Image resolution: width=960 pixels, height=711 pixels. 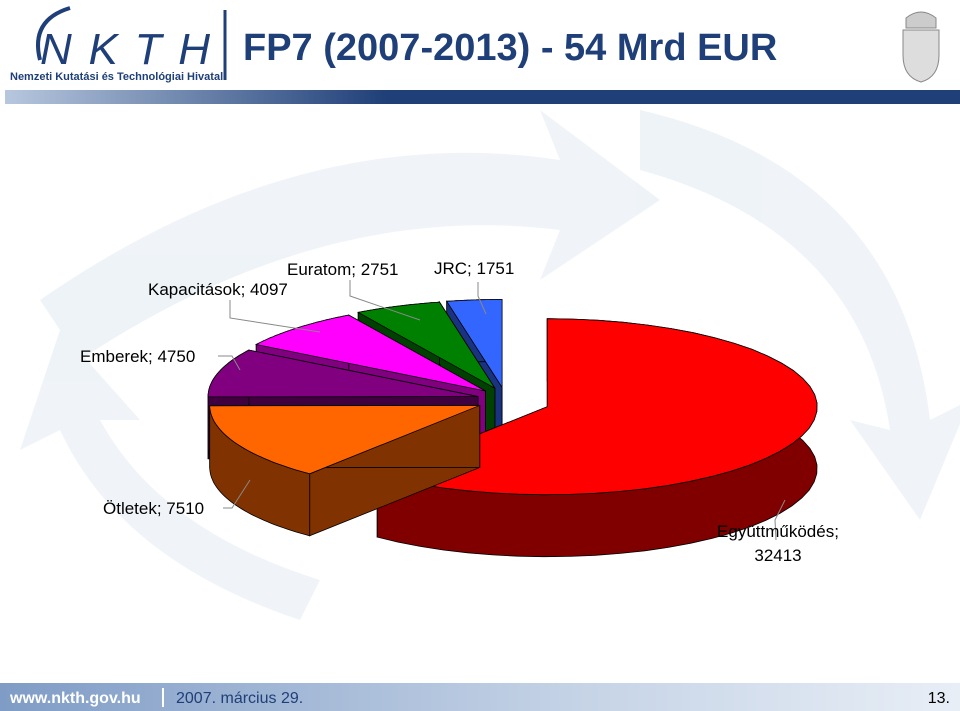 What do you see at coordinates (474, 268) in the screenshot?
I see `data-label: JRC; 1751` at bounding box center [474, 268].